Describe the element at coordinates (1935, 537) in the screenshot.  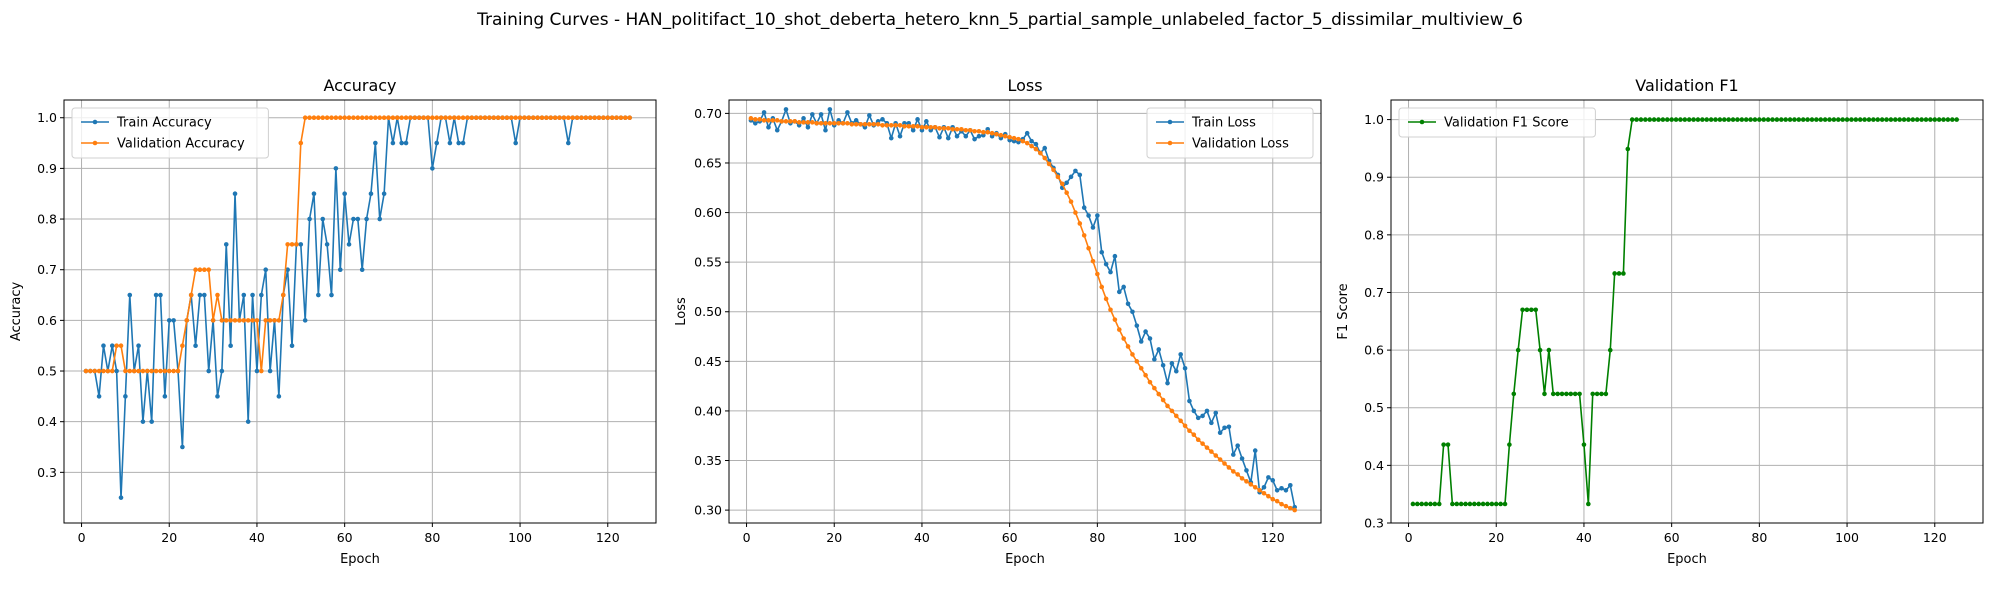
I see `x-tick-label: 120` at that location.